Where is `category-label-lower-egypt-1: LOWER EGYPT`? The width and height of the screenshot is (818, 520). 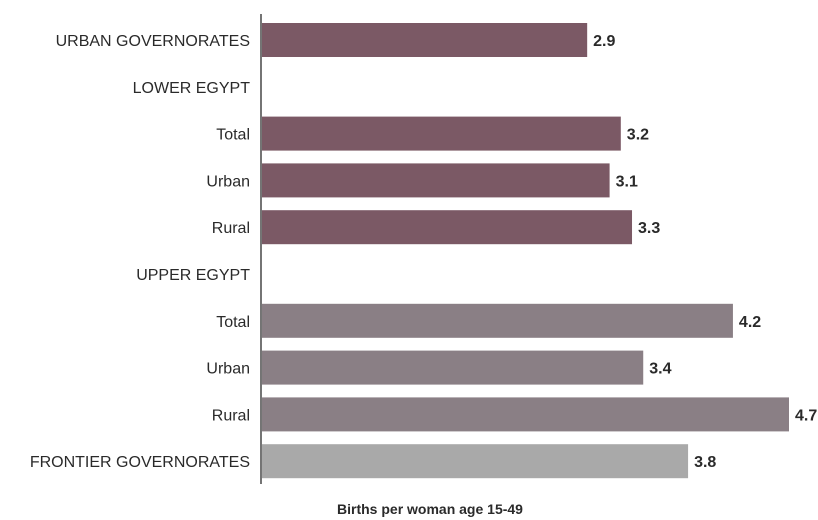 category-label-lower-egypt-1: LOWER EGYPT is located at coordinates (192, 88).